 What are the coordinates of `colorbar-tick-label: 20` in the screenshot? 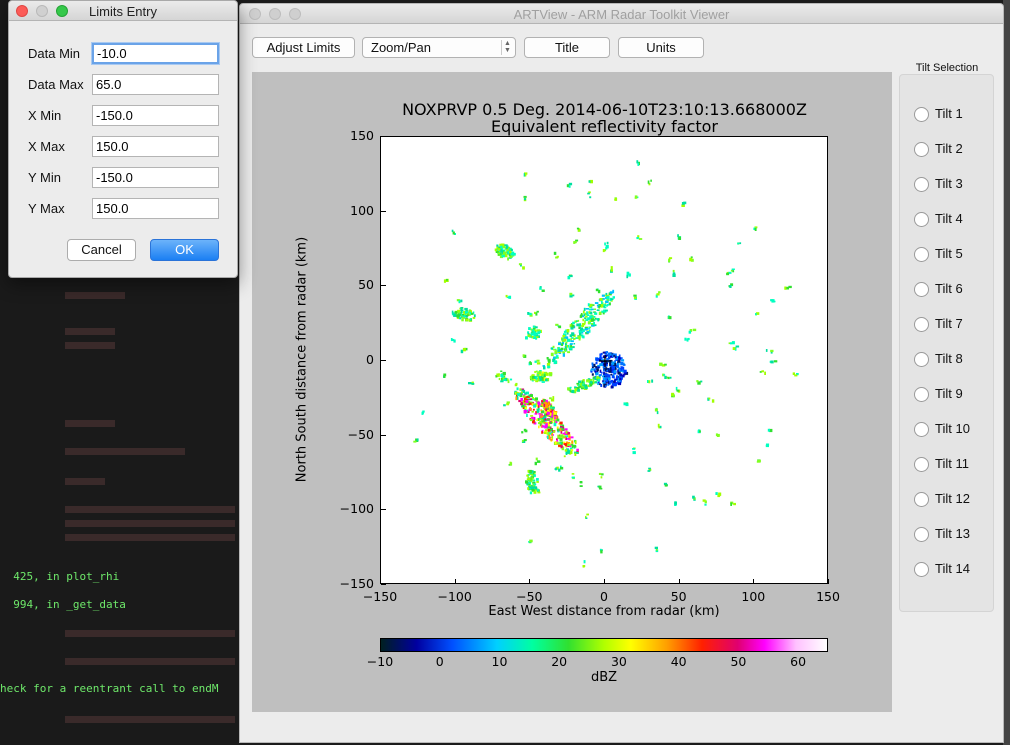 It's located at (559, 661).